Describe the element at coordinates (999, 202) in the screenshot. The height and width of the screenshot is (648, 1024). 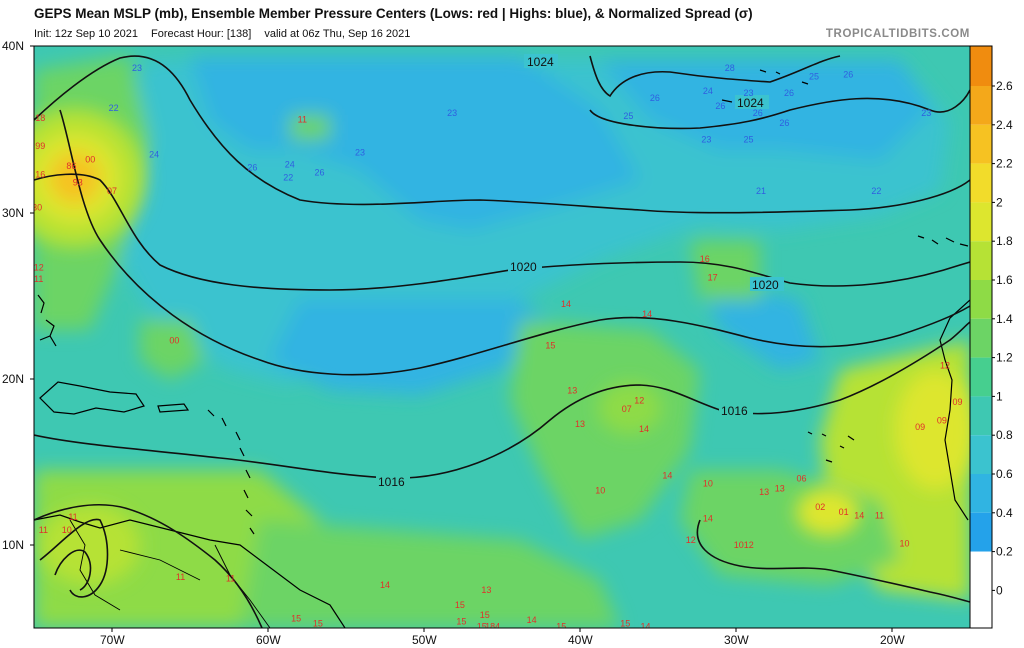
I see `colorbar-tick-label: 2` at that location.